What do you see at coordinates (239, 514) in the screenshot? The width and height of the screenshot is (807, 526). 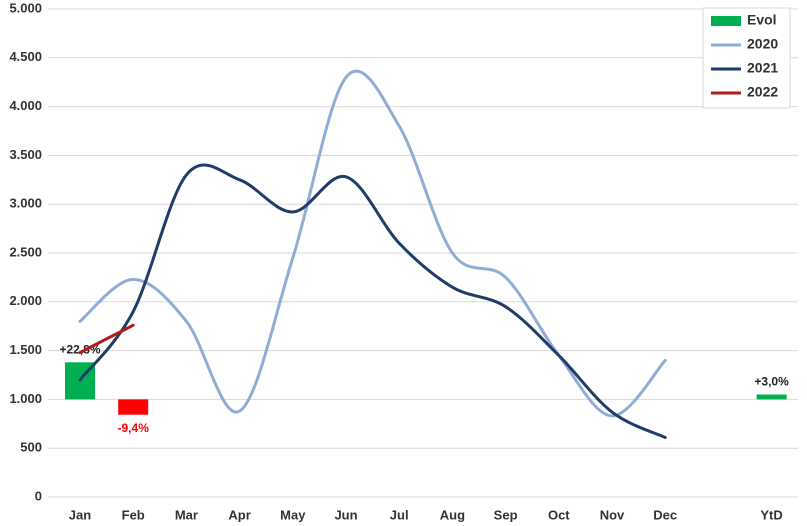 I see `x-tick-label: Apr` at bounding box center [239, 514].